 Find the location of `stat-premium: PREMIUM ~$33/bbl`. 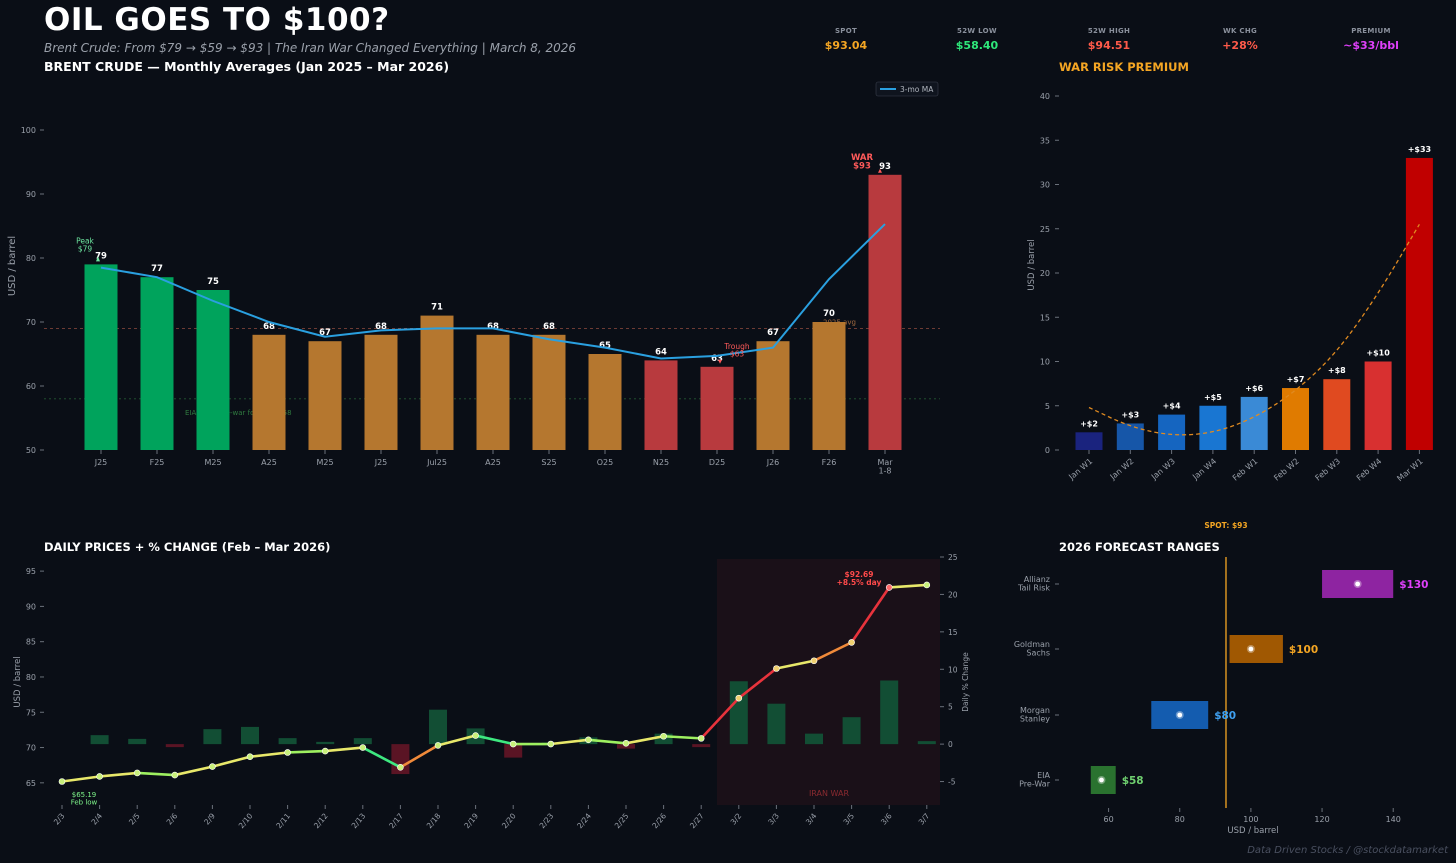

stat-premium: PREMIUM ~$33/bbl is located at coordinates (1371, 39).